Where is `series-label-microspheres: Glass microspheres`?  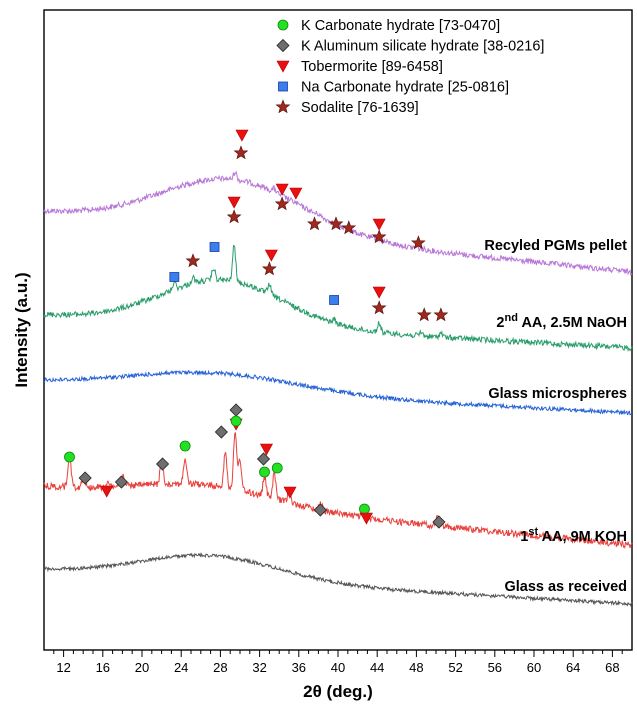
series-label-microspheres: Glass microspheres is located at coordinates (557, 394).